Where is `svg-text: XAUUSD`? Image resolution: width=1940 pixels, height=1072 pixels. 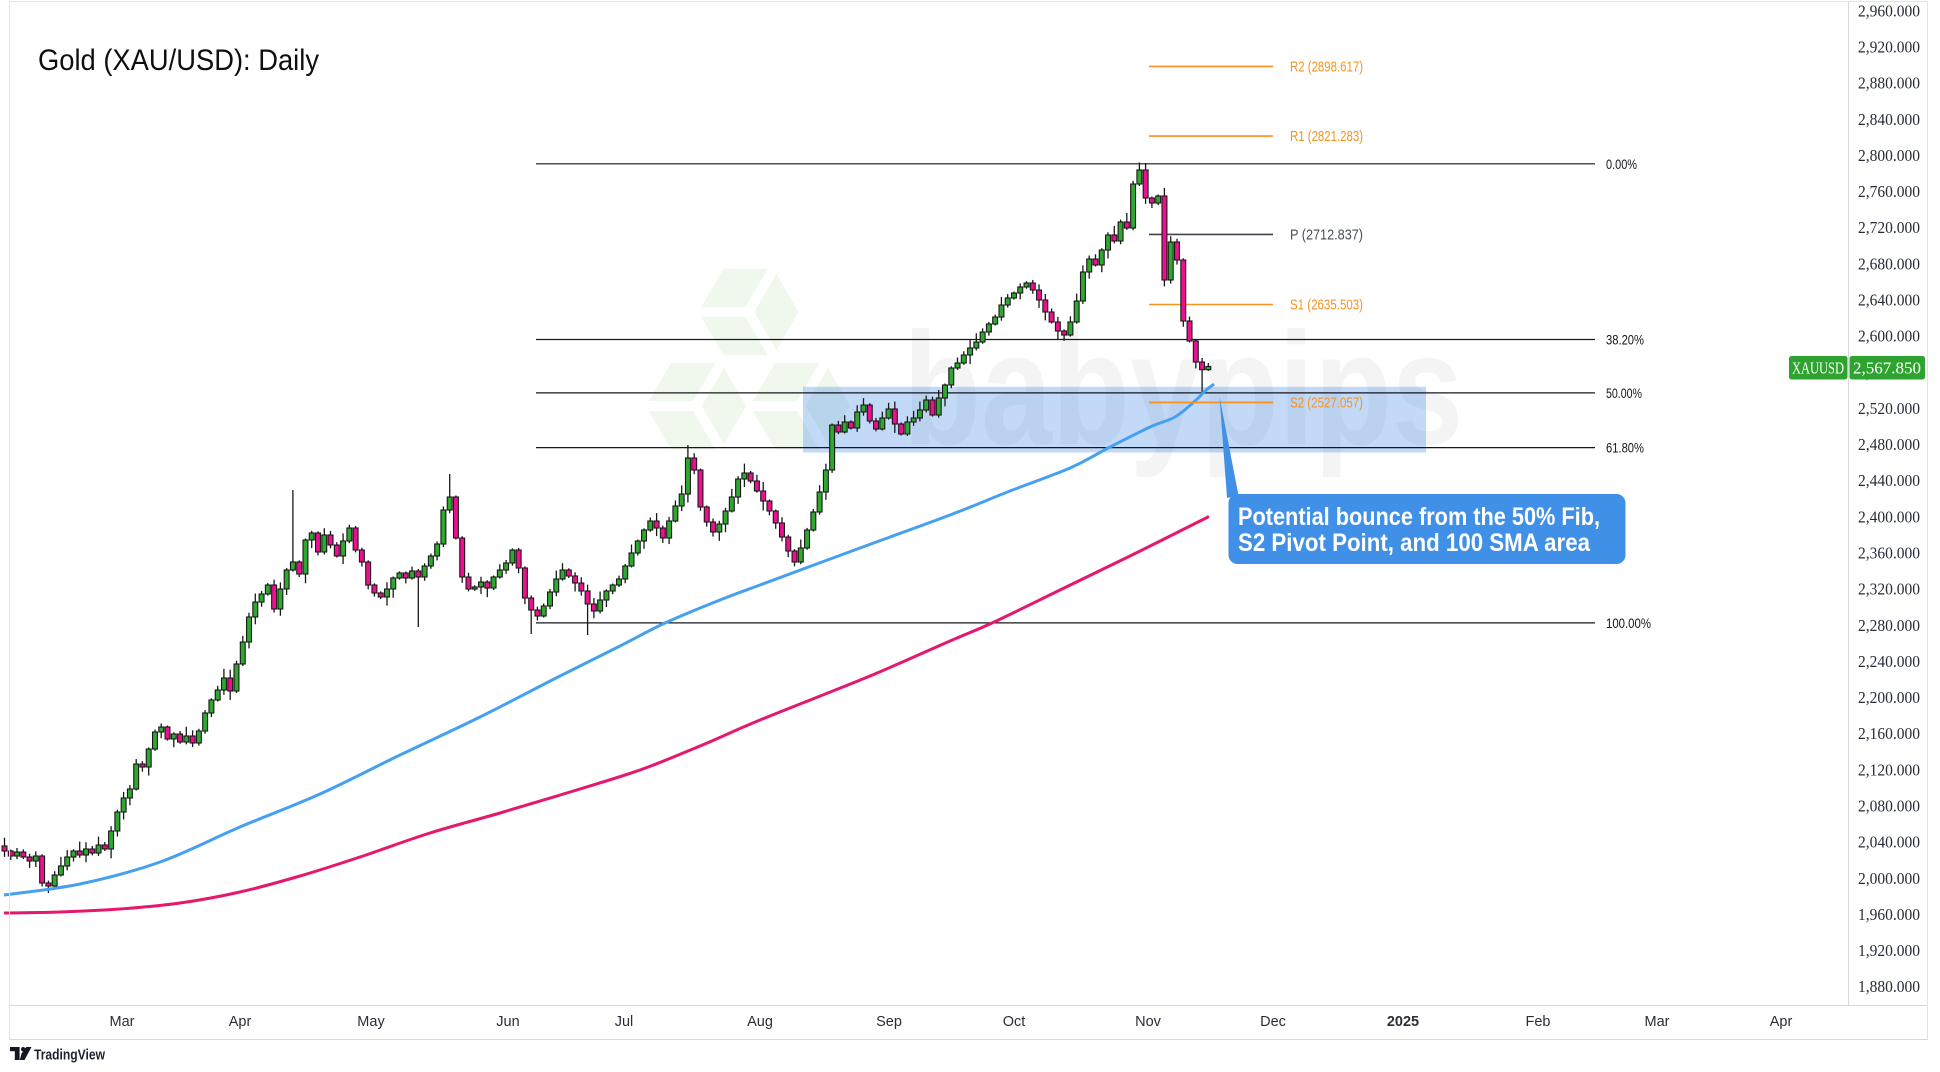
svg-text: XAUUSD is located at coordinates (1818, 368).